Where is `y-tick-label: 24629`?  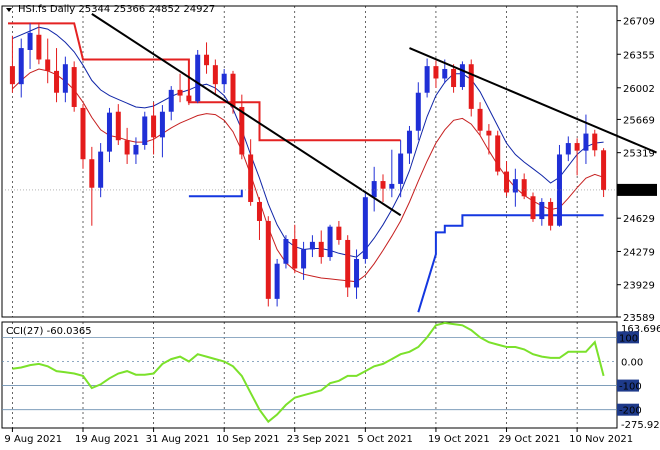
y-tick-label: 24629 is located at coordinates (639, 219).